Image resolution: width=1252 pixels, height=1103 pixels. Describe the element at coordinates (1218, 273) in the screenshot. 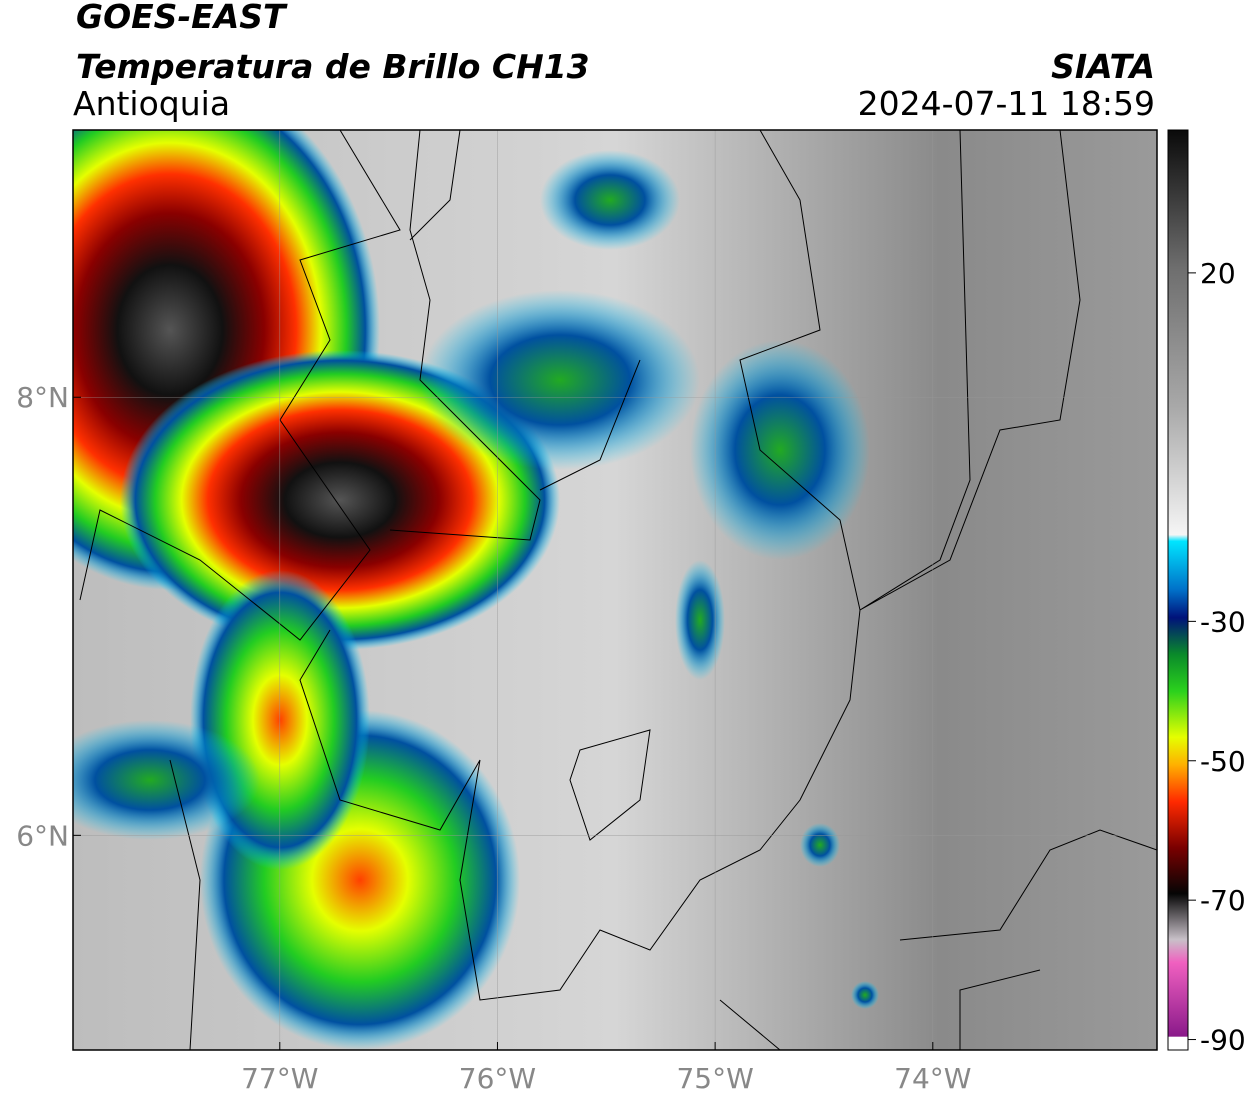

I see `colorbar-tick-label: 20` at that location.